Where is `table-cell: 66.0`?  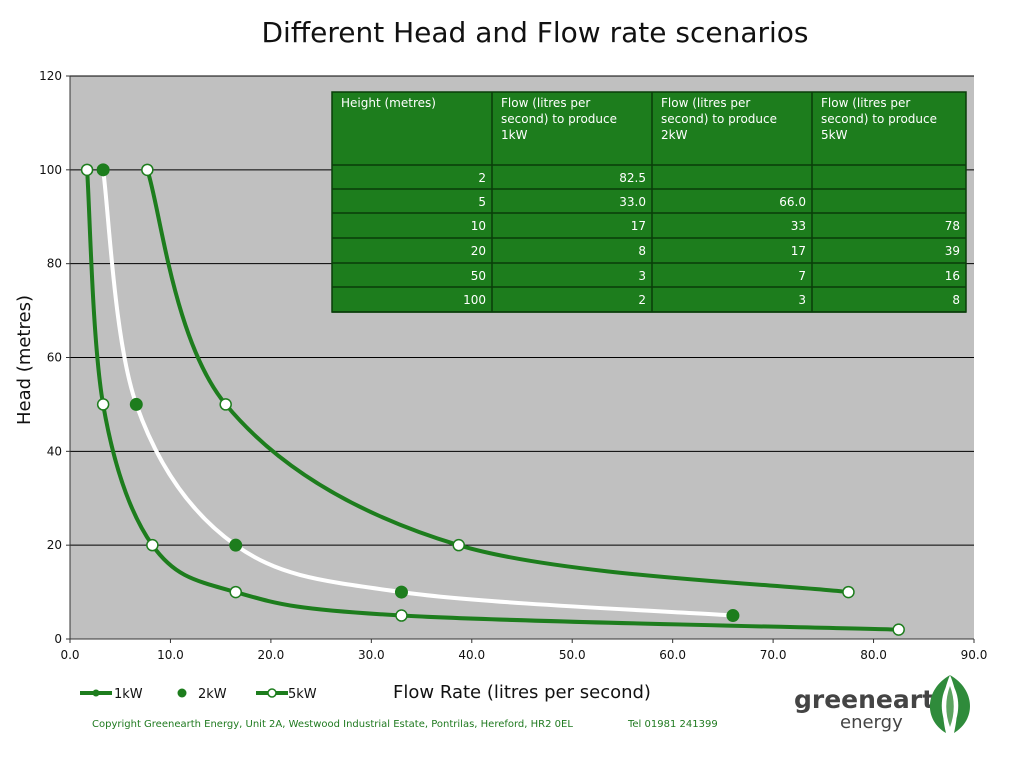
table-cell: 66.0 is located at coordinates (792, 202).